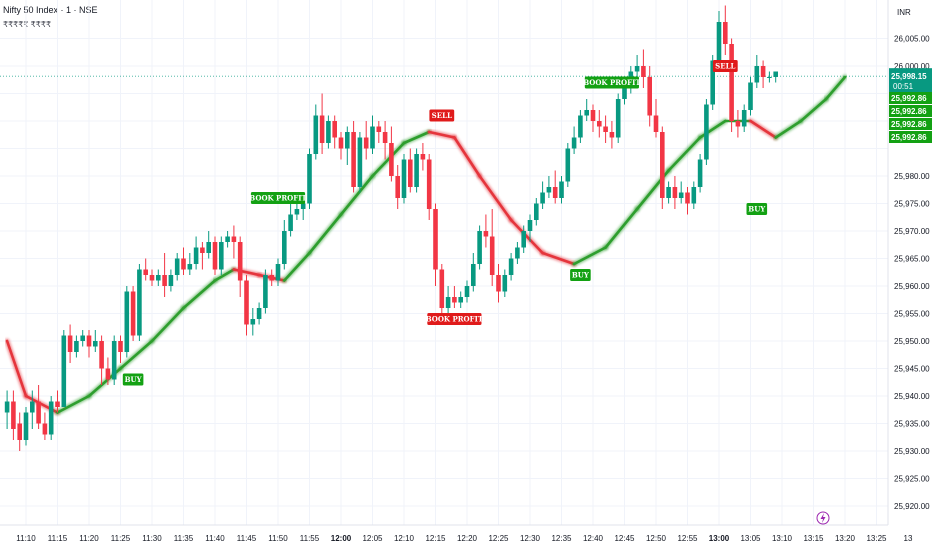 The image size is (932, 550). What do you see at coordinates (912, 341) in the screenshot?
I see `y-tick-label: 25,950.00` at bounding box center [912, 341].